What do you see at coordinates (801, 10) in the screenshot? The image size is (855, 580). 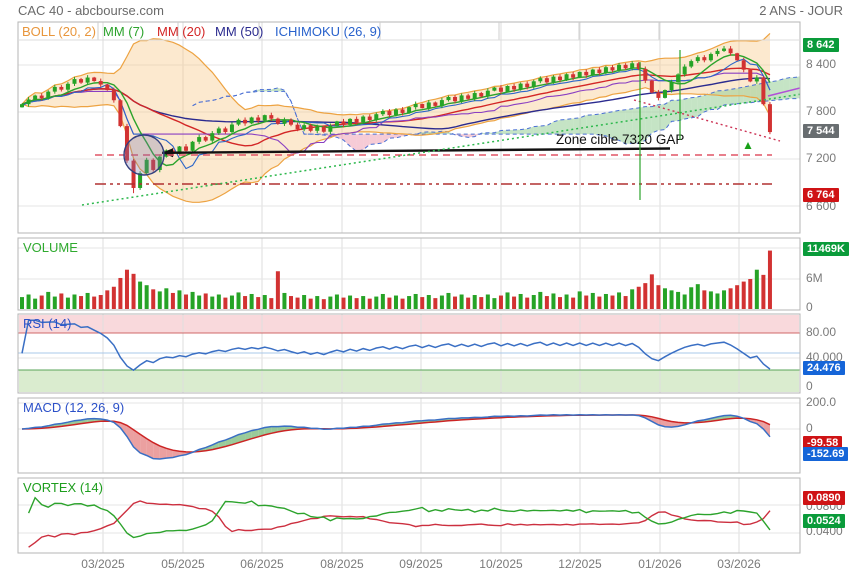 I see `timeframe-label: 2 ANS - JOUR` at bounding box center [801, 10].